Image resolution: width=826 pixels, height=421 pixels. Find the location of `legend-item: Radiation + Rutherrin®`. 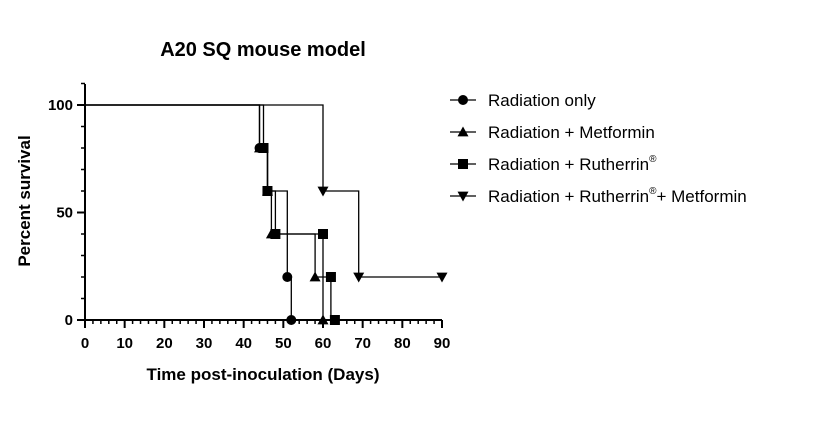

legend-item: Radiation + Rutherrin® is located at coordinates (553, 164).